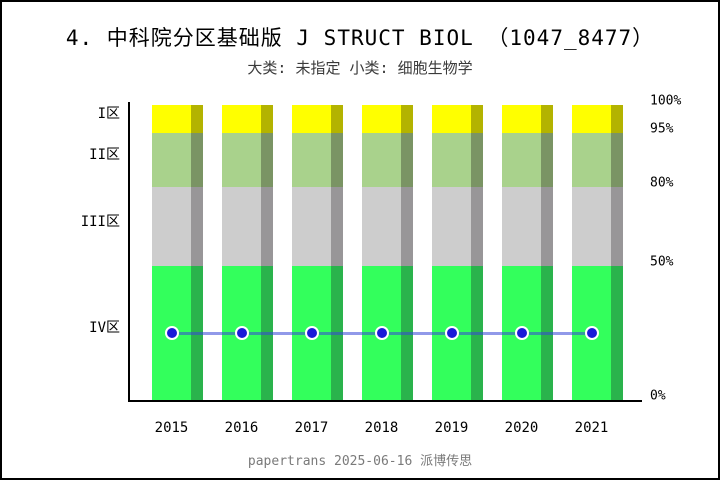 Image resolution: width=720 pixels, height=480 pixels. Describe the element at coordinates (521, 333) in the screenshot. I see `trend-dot-2020` at that location.